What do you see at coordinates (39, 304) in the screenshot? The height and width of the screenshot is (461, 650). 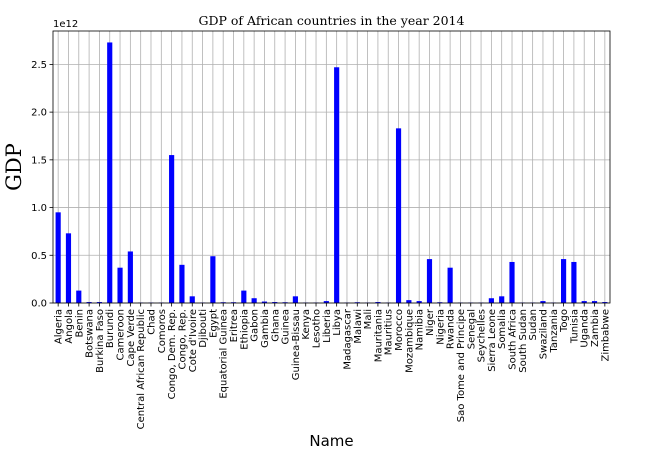 I see `y-tick-label: 0.0` at bounding box center [39, 304].